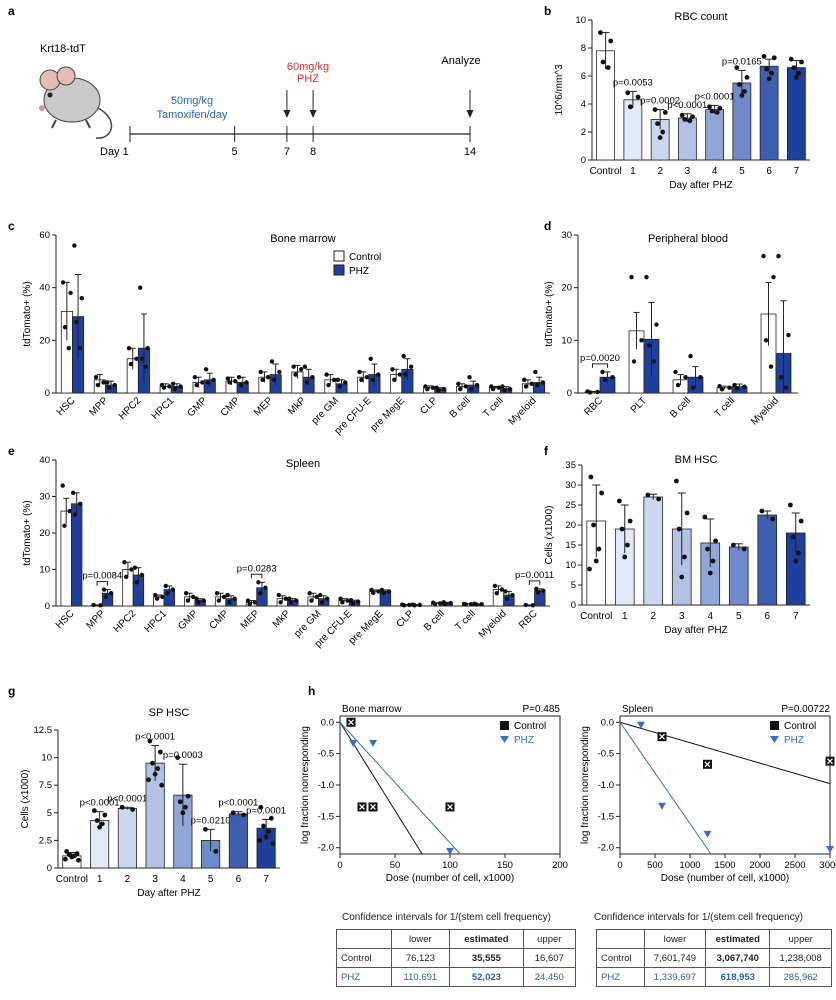 The image size is (836, 1000). I want to click on x-tick-label: 3, so click(688, 171).